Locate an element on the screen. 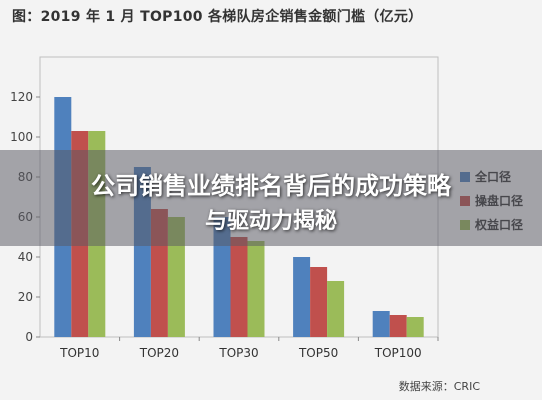 The image size is (542, 400). y-tick-label: 40 is located at coordinates (25, 257).